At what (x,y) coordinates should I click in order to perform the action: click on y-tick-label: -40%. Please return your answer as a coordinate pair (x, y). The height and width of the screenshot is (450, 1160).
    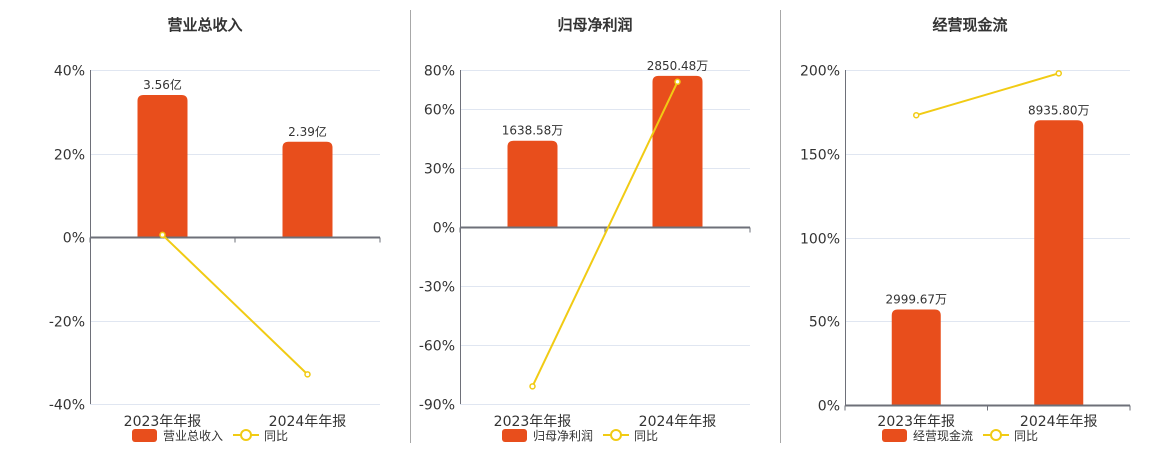
    Looking at the image, I should click on (67, 406).